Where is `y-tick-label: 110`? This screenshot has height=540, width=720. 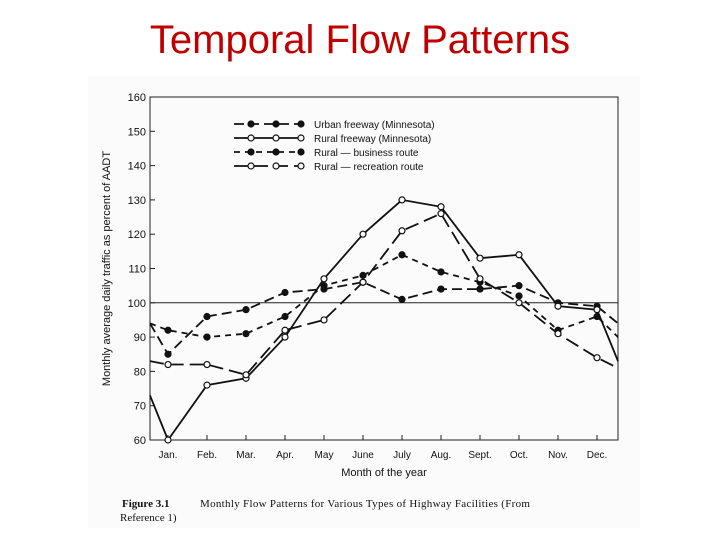 y-tick-label: 110 is located at coordinates (137, 270).